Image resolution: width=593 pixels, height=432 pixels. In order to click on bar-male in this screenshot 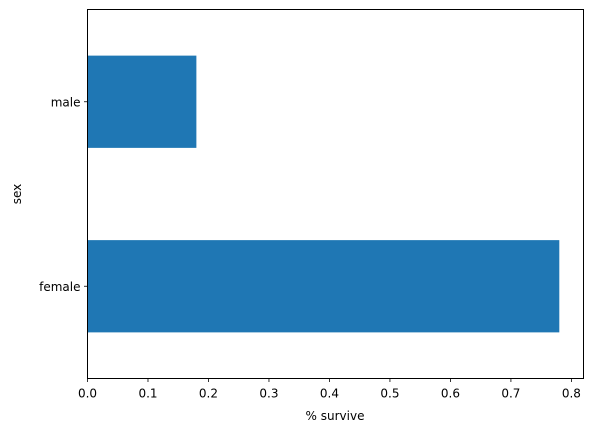, I will do `click(142, 101)`.